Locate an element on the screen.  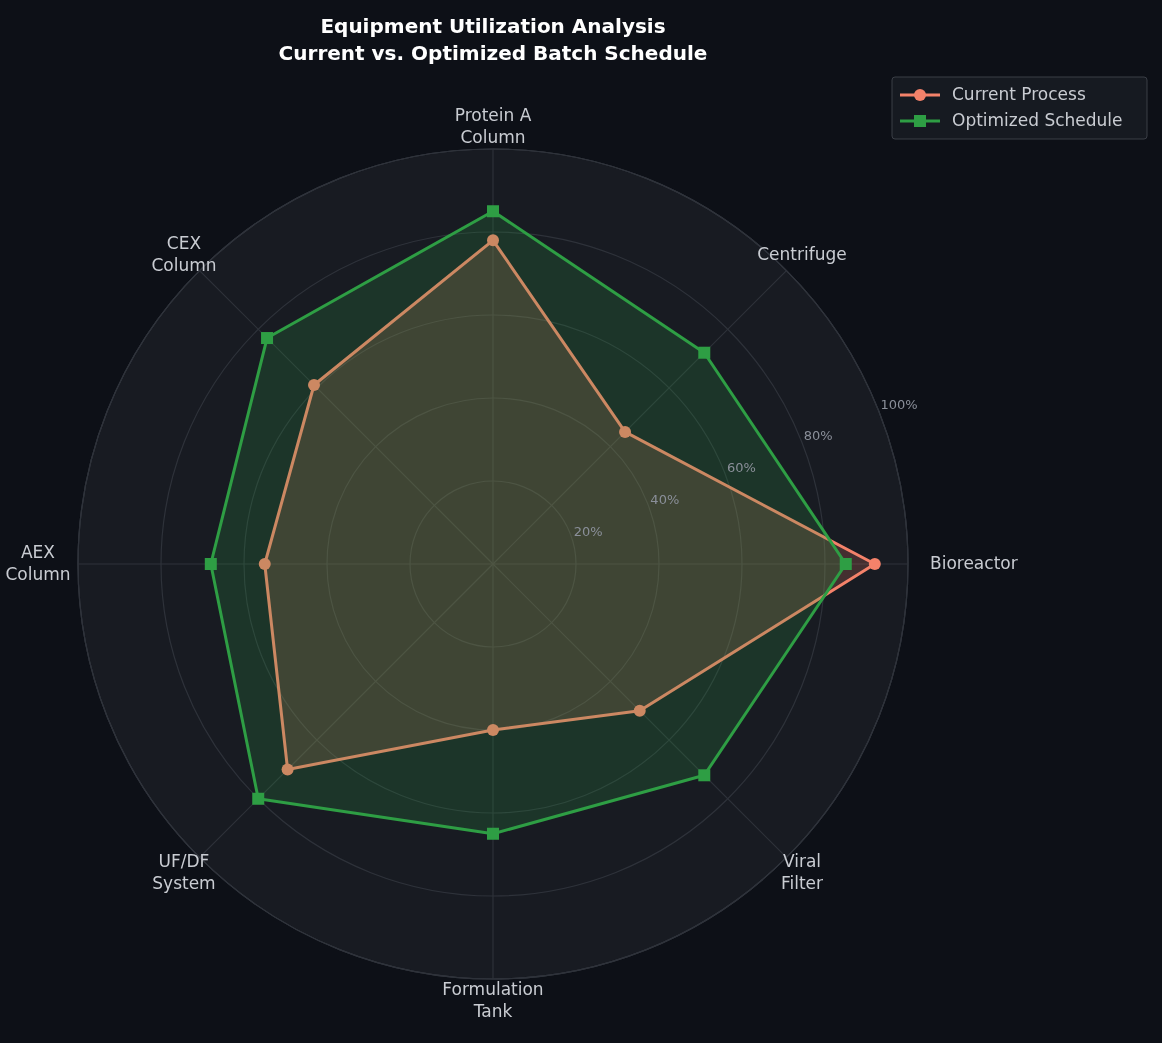
spoke-label: Viral Filter is located at coordinates (802, 872).